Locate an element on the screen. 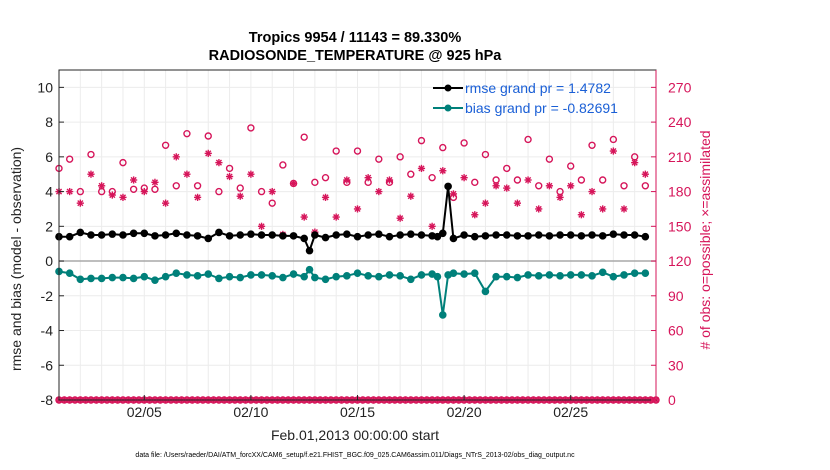 This screenshot has height=470, width=830. y-right-tick-label: 240 is located at coordinates (680, 122).